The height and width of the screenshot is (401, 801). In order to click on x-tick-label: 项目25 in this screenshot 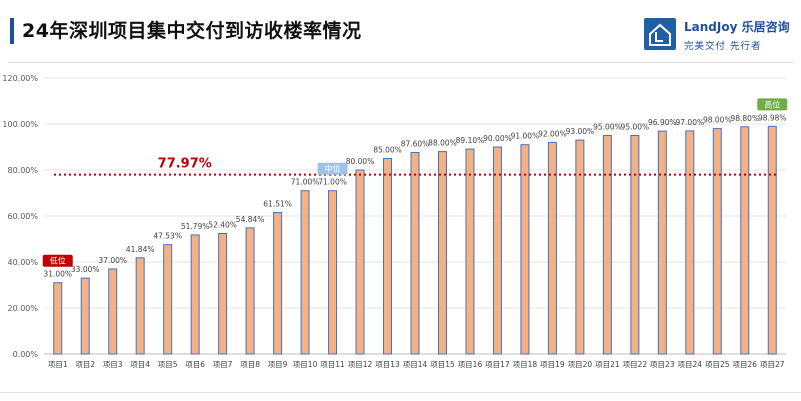, I will do `click(717, 364)`.